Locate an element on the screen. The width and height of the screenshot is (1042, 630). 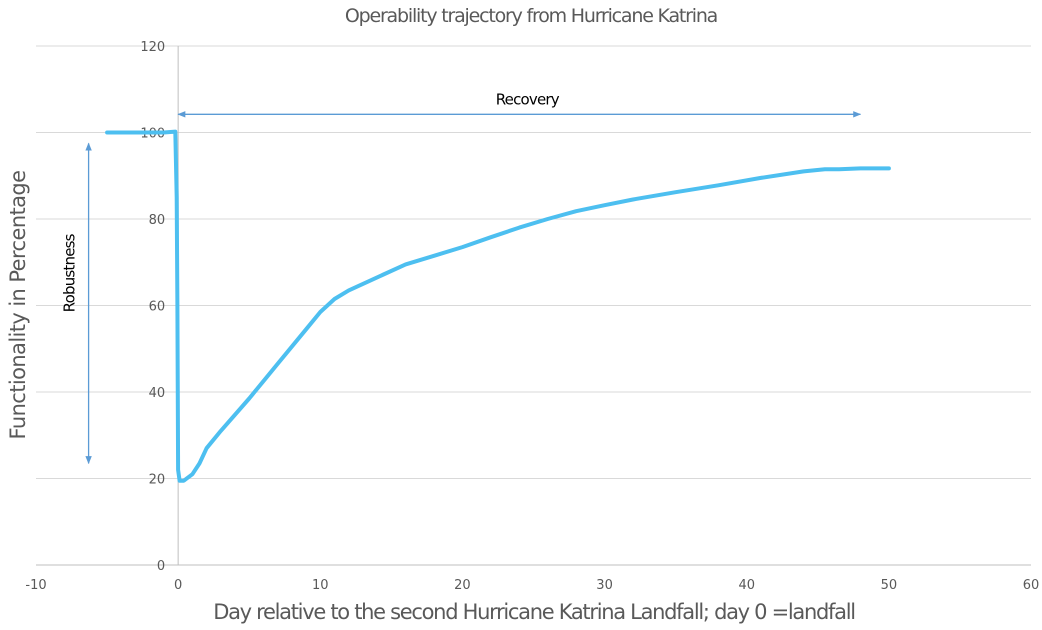
x-tick-label: 0 is located at coordinates (178, 585).